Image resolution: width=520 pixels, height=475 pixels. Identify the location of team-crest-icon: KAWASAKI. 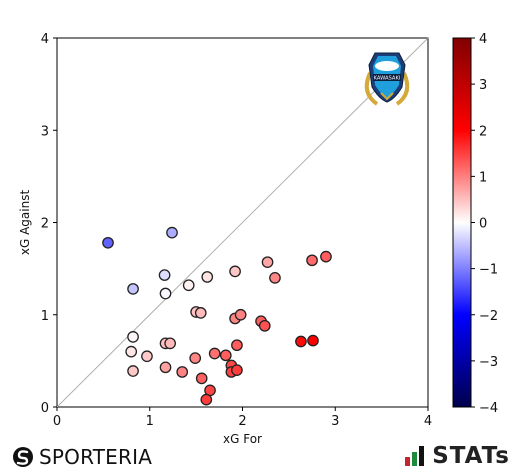
(387, 79).